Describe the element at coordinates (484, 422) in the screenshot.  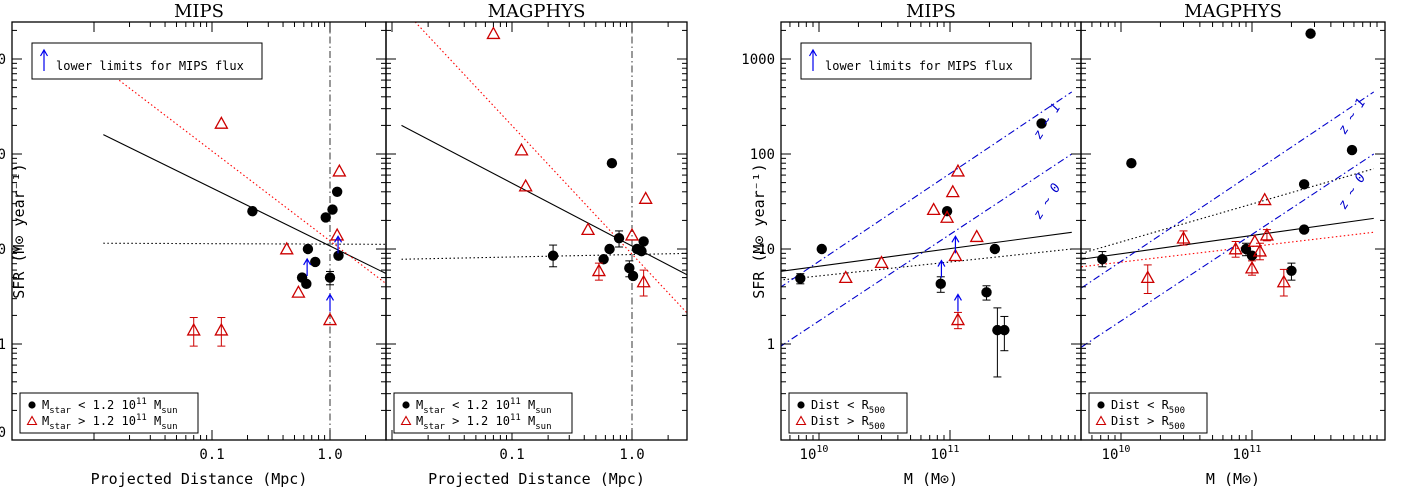
I see `legend-entry: Mstar > 1.2 1011 Msun` at that location.